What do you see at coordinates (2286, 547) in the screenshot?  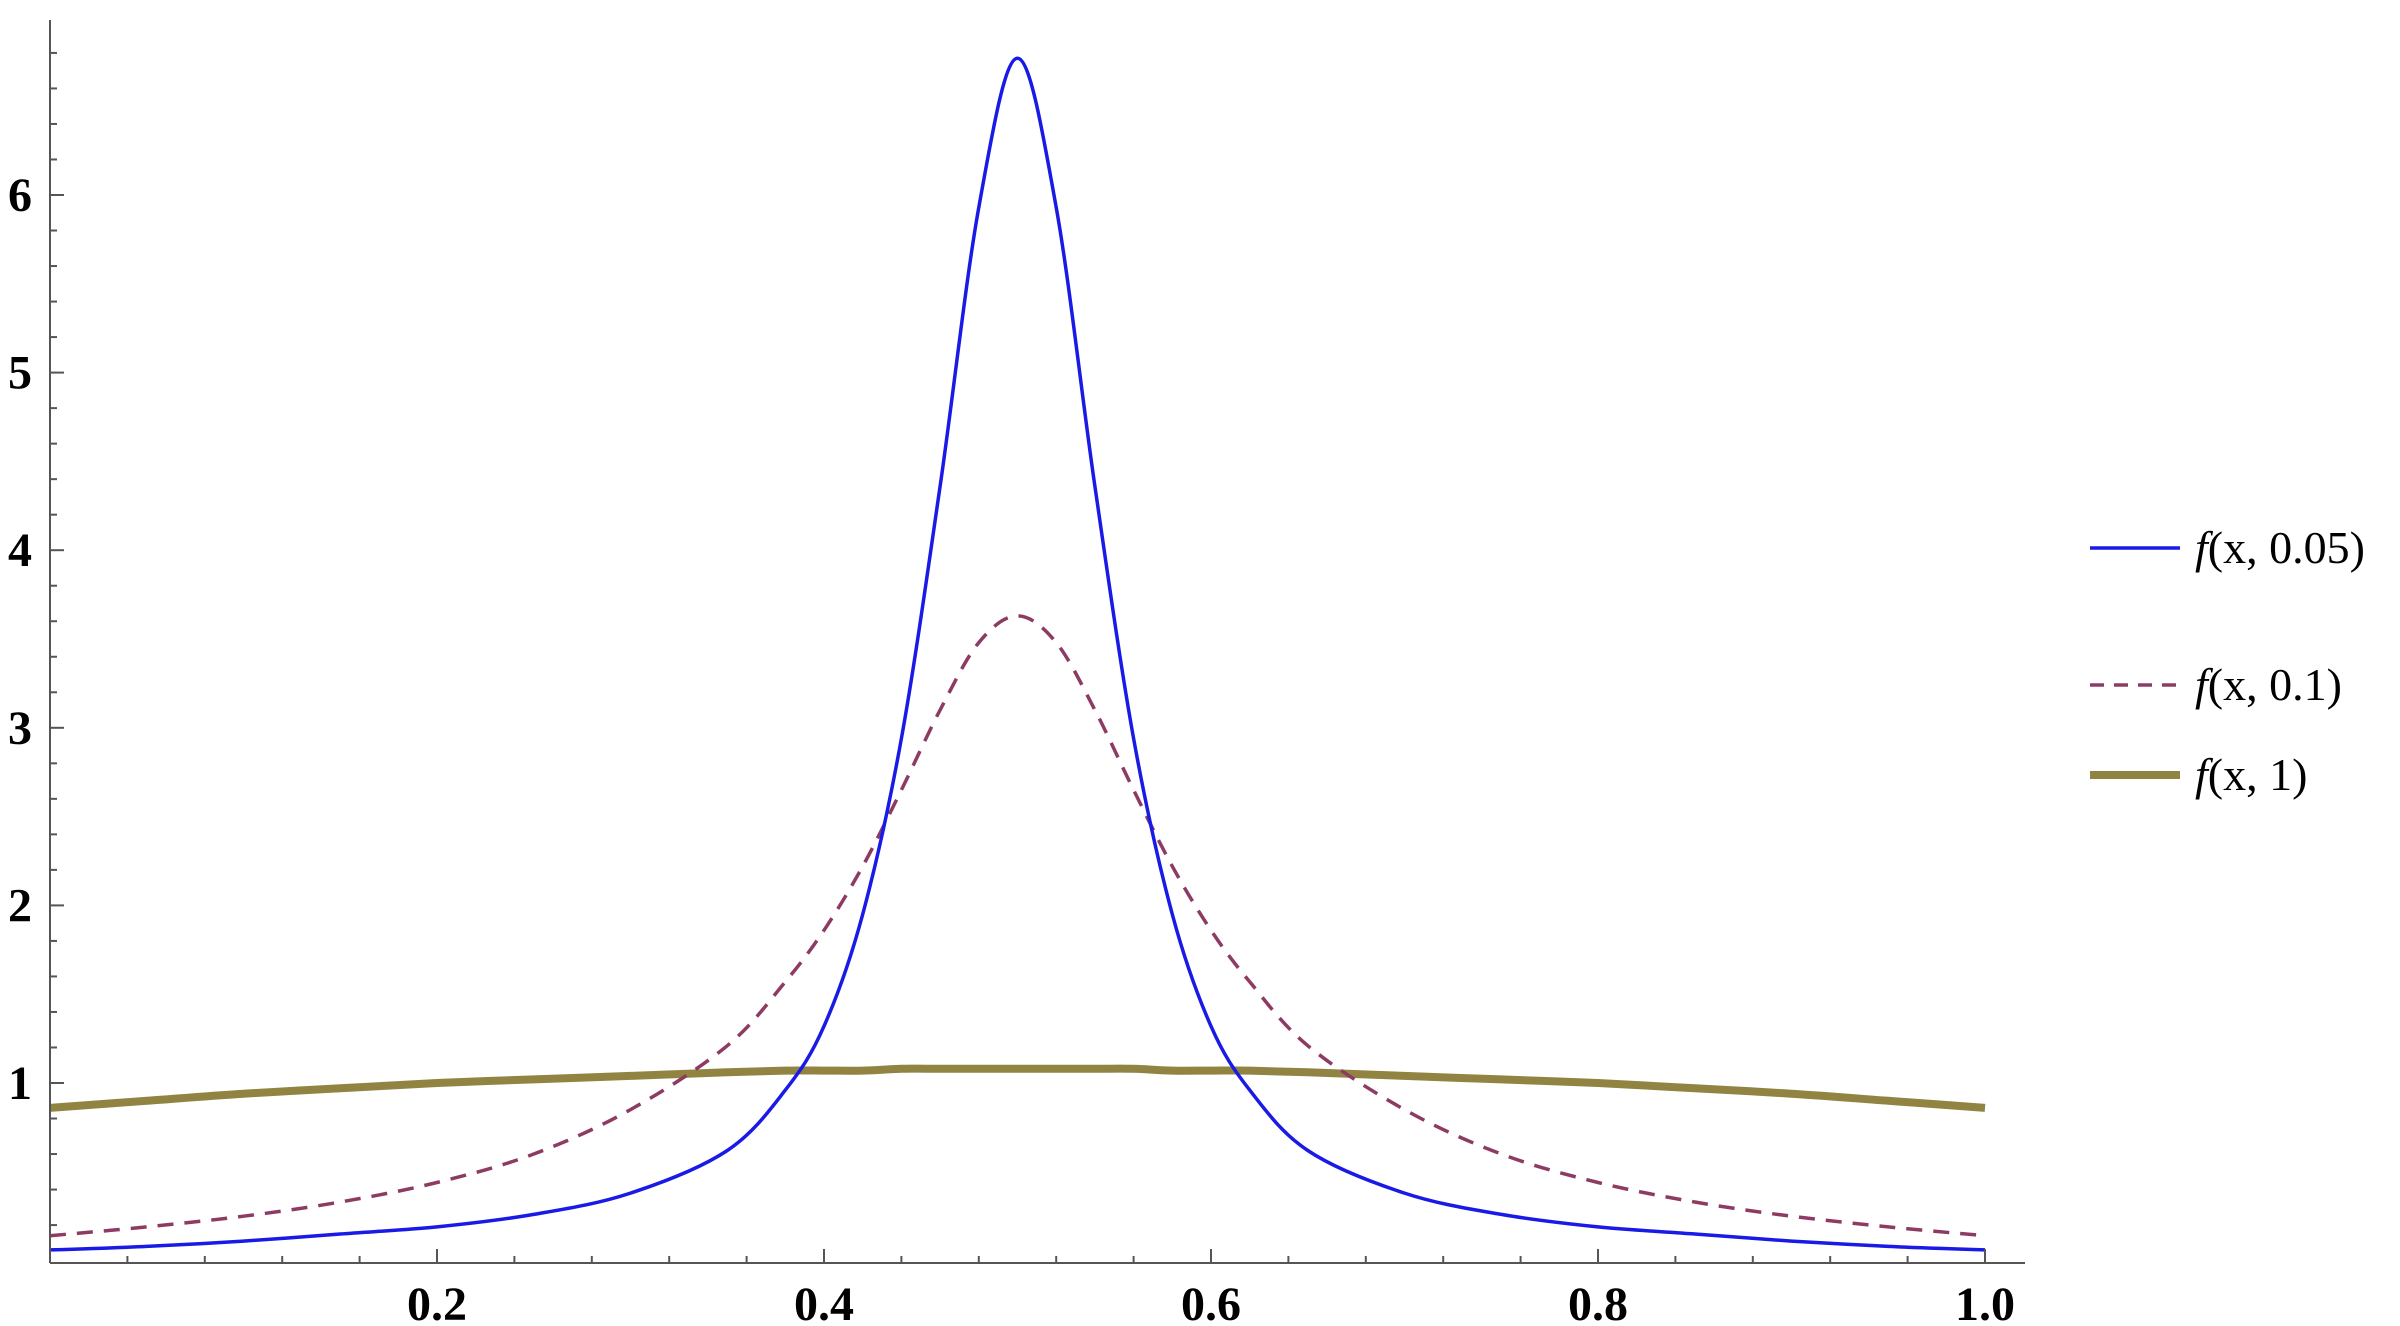 I see `legend-label-args: (x, 0.05)` at bounding box center [2286, 547].